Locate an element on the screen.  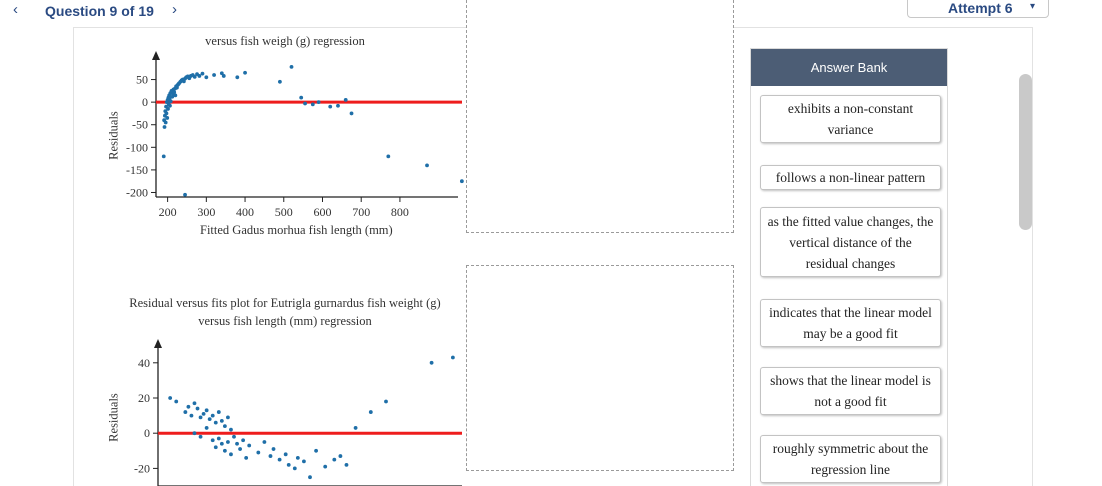
answer-chip-nonlinear-pattern: follows a non-linear pattern is located at coordinates (850, 177).